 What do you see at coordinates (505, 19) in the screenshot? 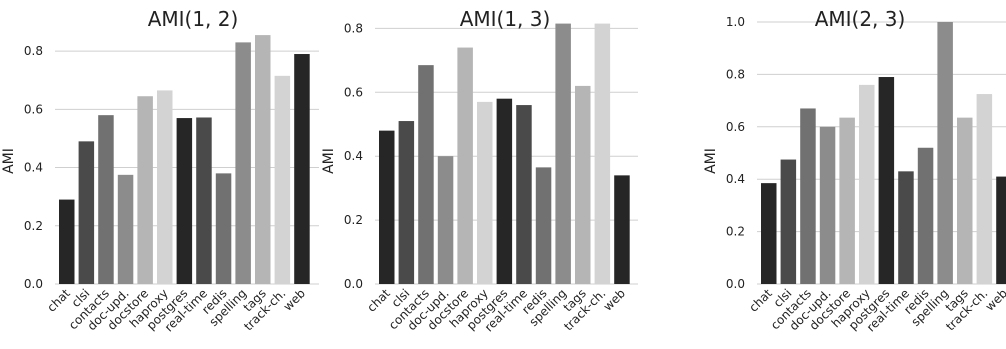
I see `chart-title: AMI(1, 3)` at bounding box center [505, 19].